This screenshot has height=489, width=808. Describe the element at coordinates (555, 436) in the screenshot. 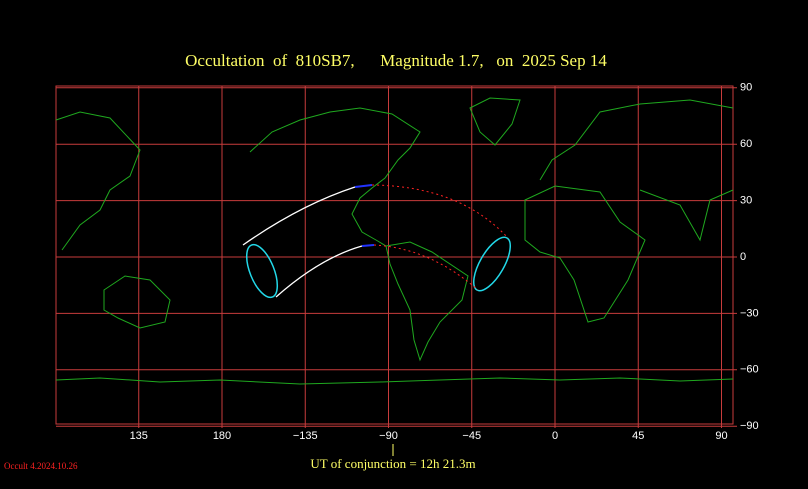

I see `x-tick-label: 0` at that location.